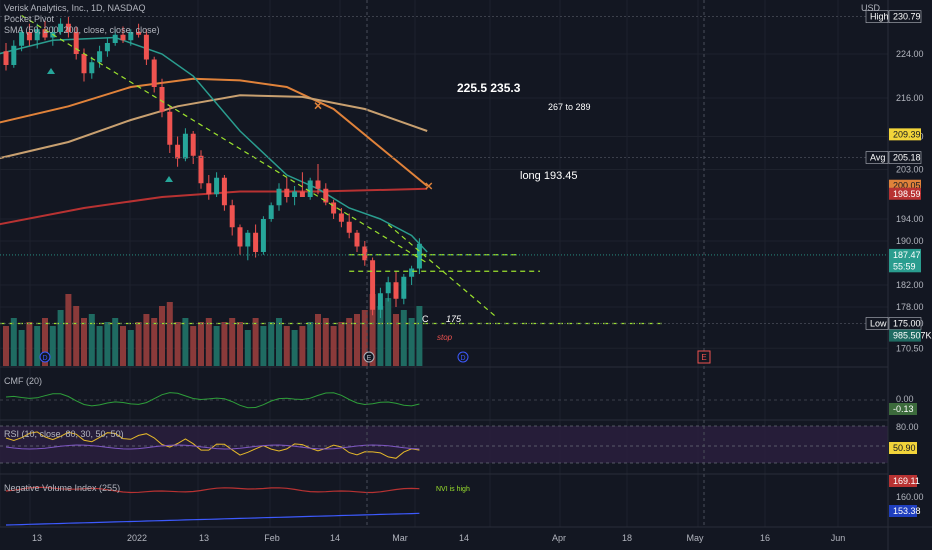 This screenshot has width=932, height=550. Describe the element at coordinates (82, 30) in the screenshot. I see `indicator-legend-sma: SMA (50, 200, 200, close, close, close)` at that location.